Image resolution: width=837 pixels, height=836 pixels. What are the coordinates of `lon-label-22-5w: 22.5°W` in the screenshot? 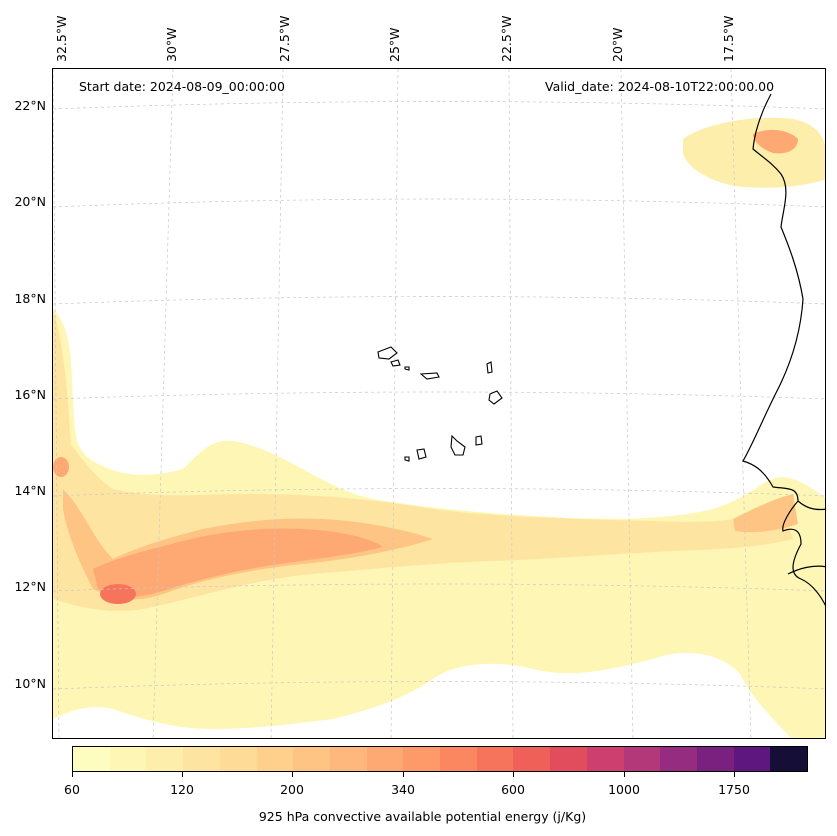 It's located at (506, 38).